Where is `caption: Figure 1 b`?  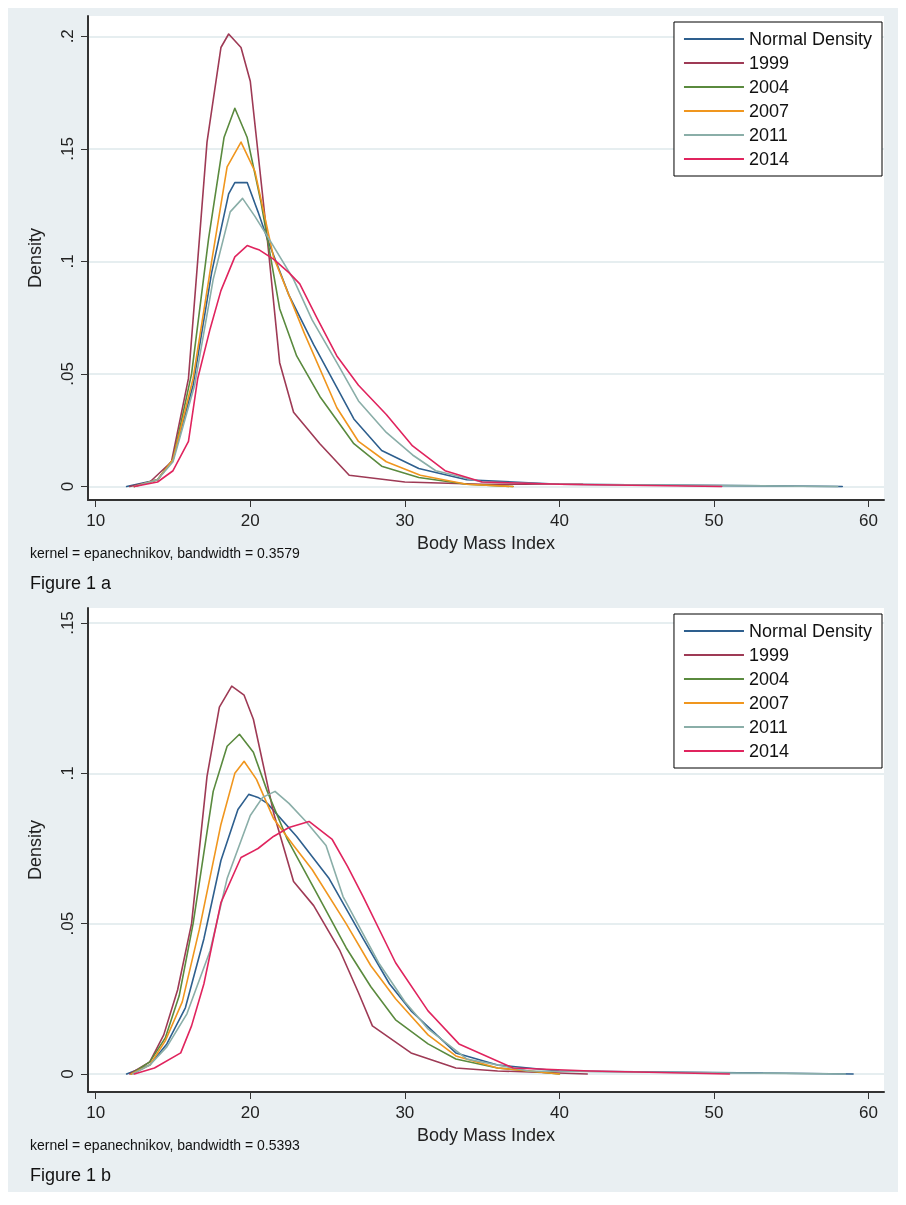
caption: Figure 1 b is located at coordinates (71, 1175).